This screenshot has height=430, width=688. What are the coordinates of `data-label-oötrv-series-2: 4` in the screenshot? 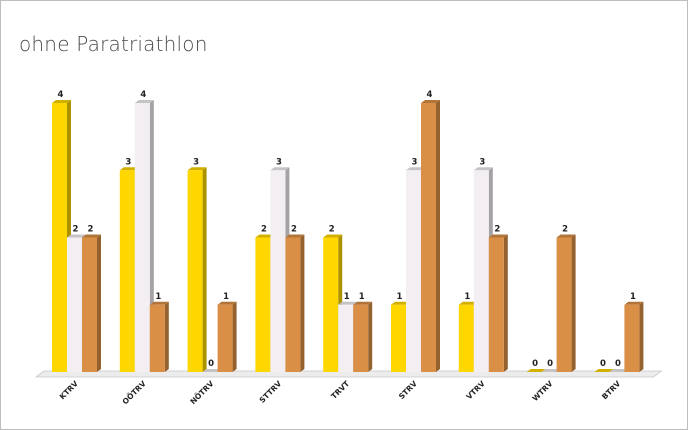 It's located at (143, 95).